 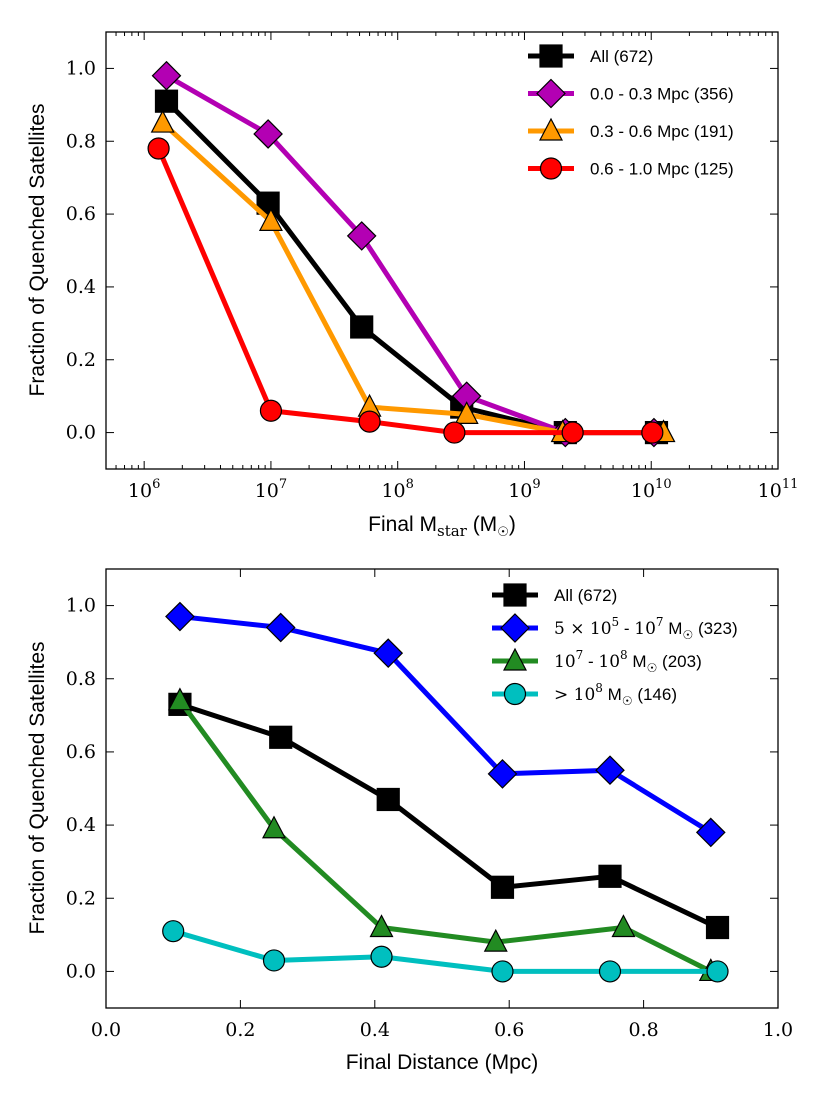 What do you see at coordinates (662, 94) in the screenshot?
I see `legend-label: 0.0 - 0.3 Mpc (356)` at bounding box center [662, 94].